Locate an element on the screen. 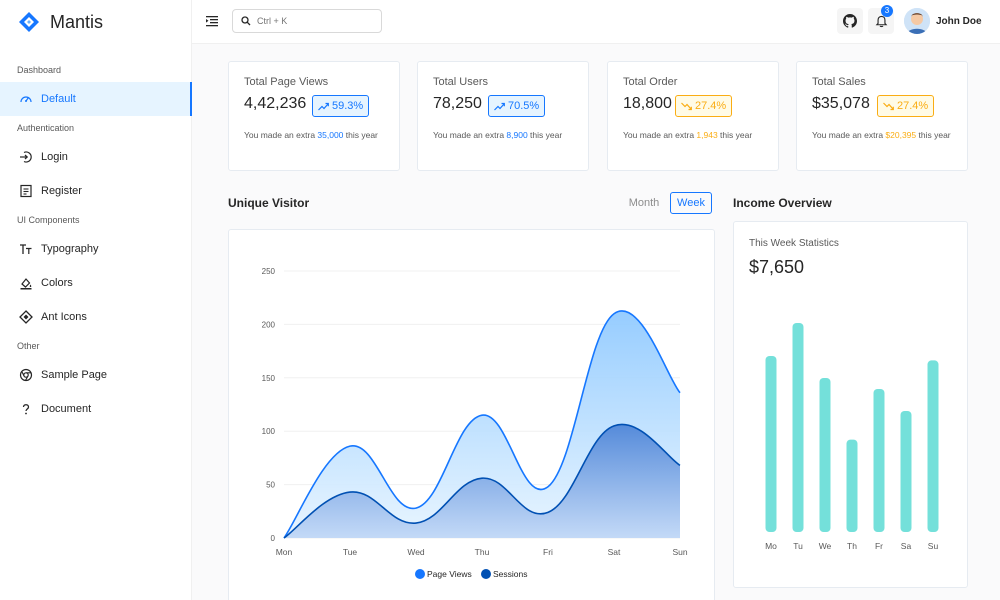  stat-note: You made an extra $20,395 this year is located at coordinates (882, 135).